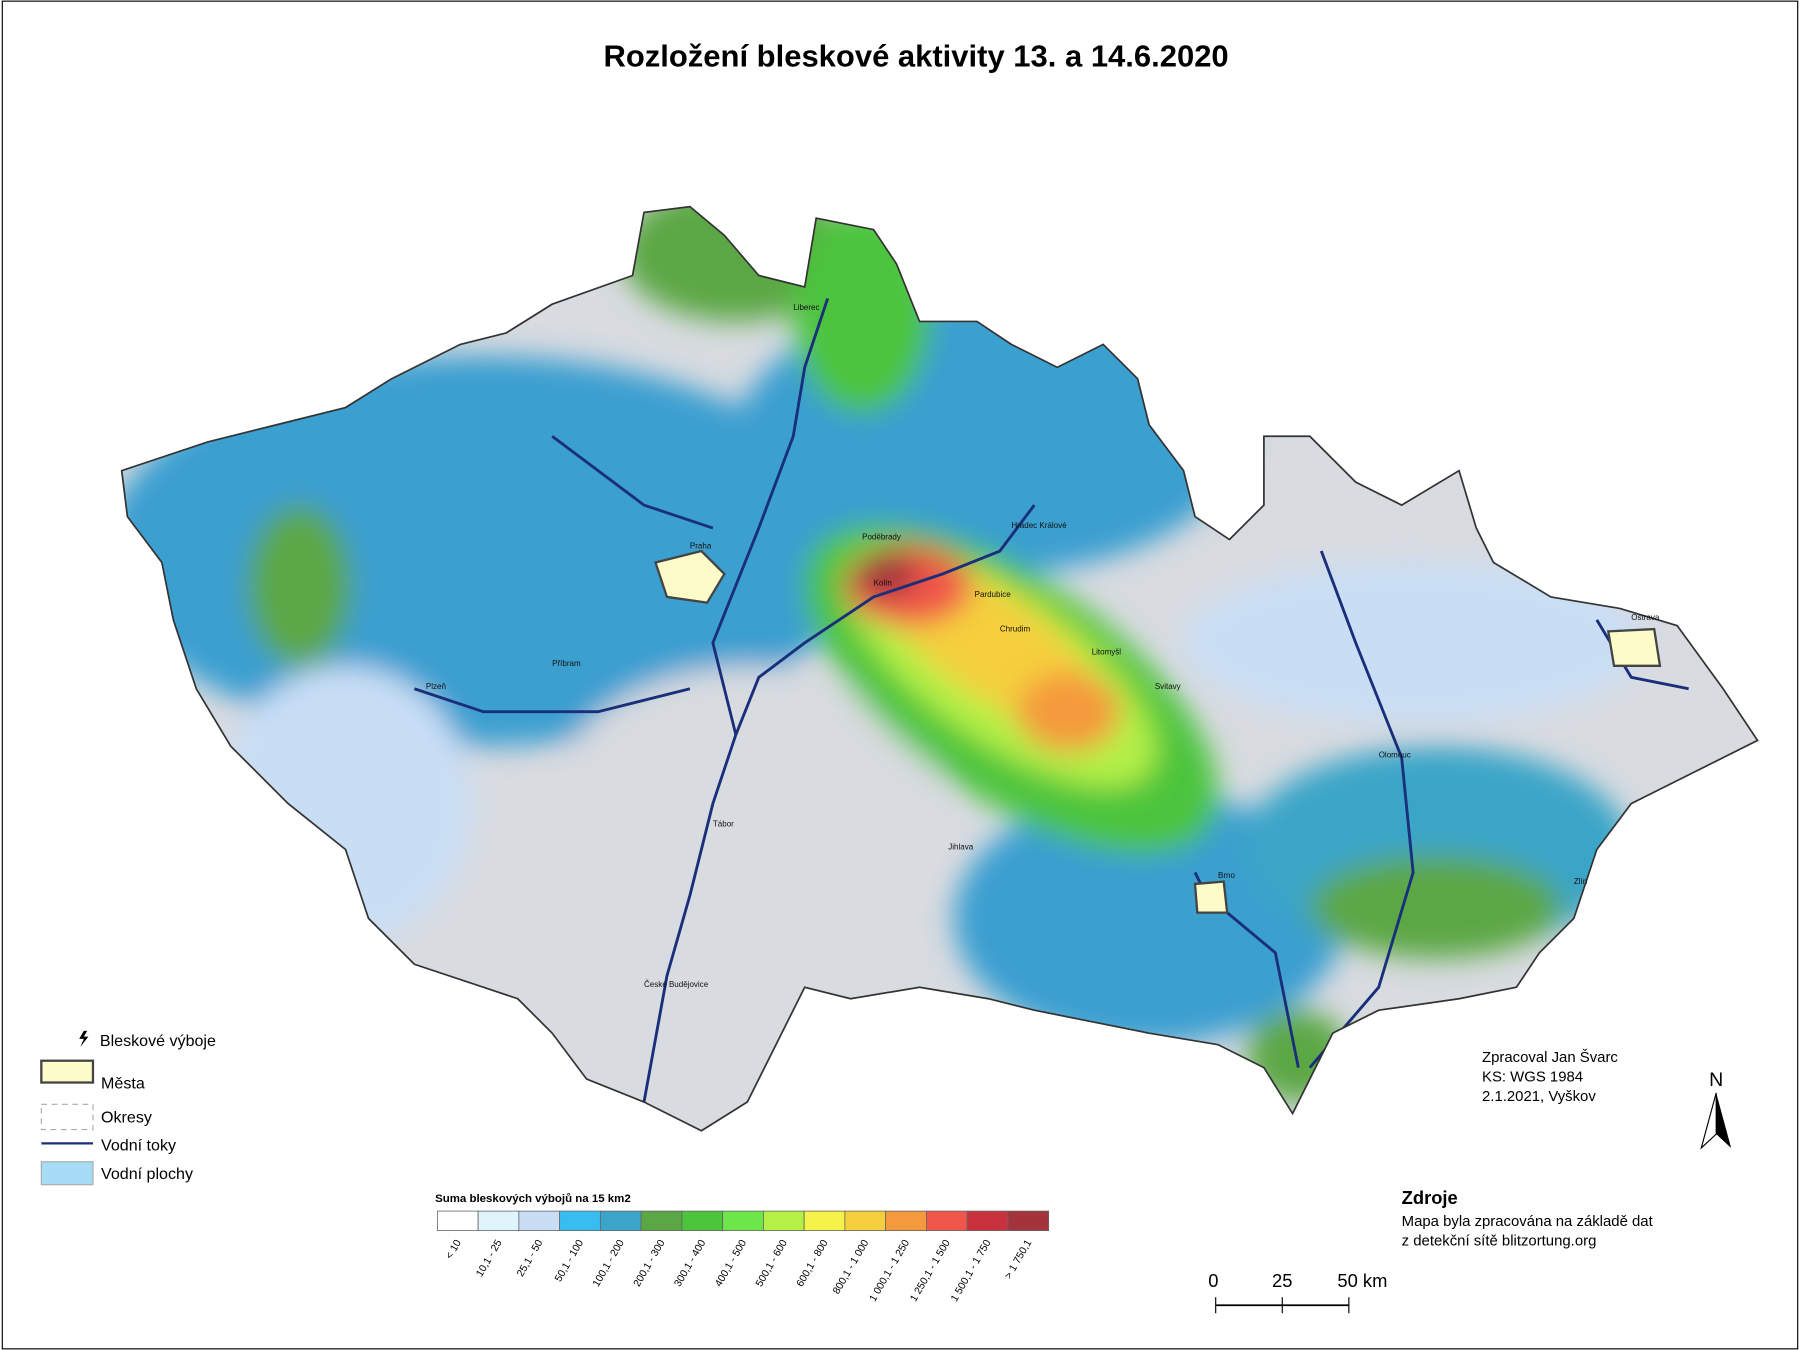 The image size is (1800, 1350). I want to click on scale-label: 0, so click(1213, 1280).